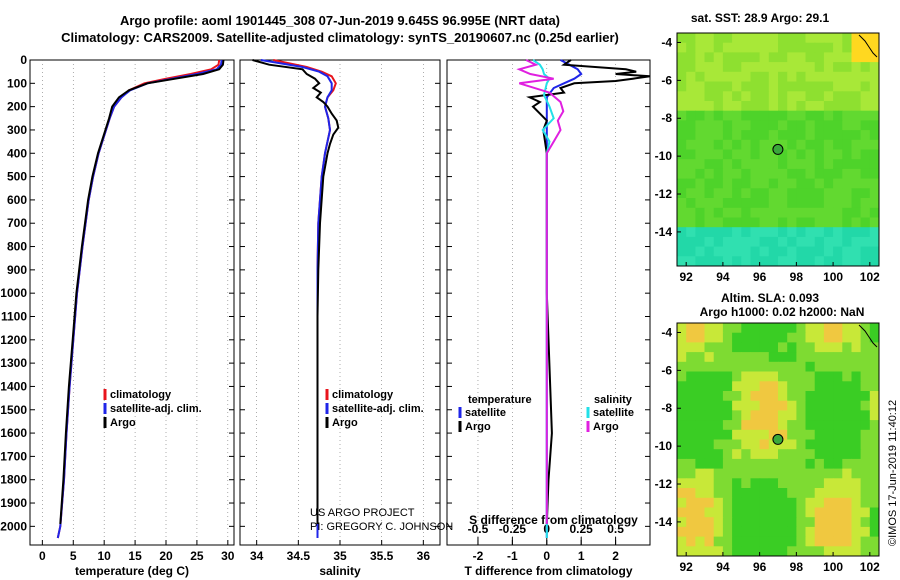  Describe the element at coordinates (512, 556) in the screenshot. I see `x-tick-label: -1` at that location.